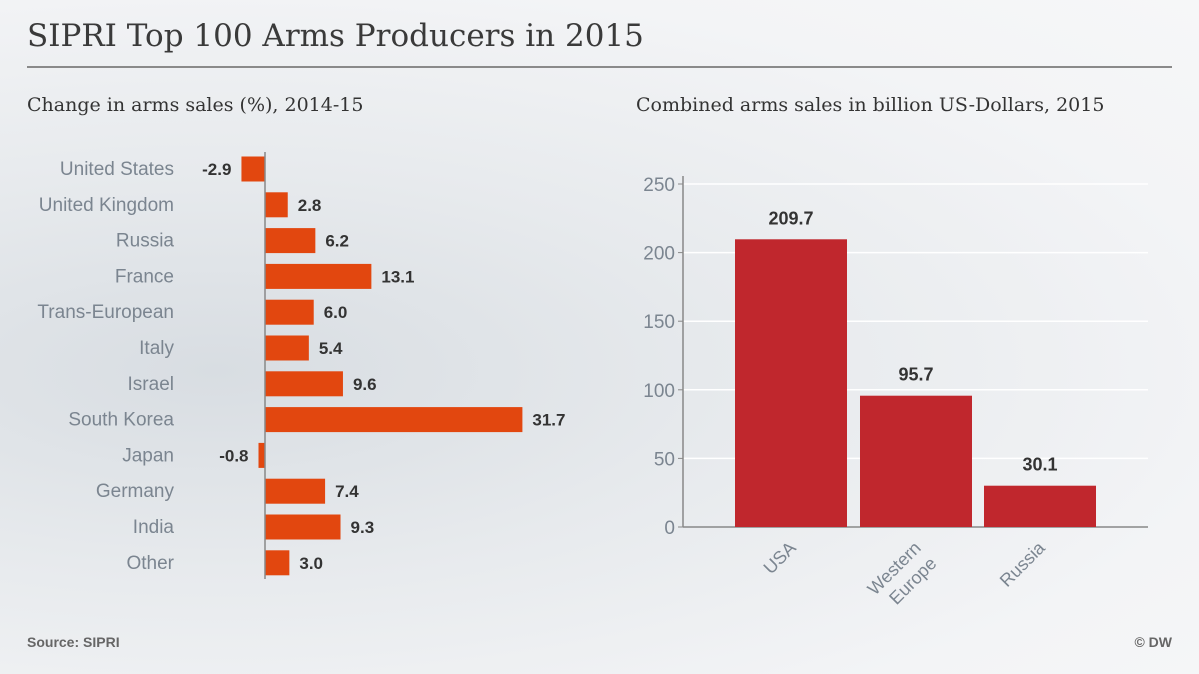 This screenshot has width=1199, height=674. I want to click on value-label-united-kingdom: 2.8, so click(310, 205).